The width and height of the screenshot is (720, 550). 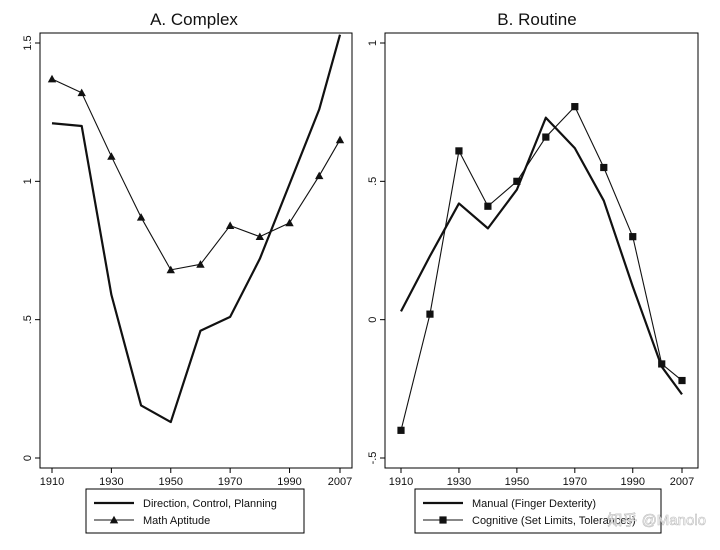 I want to click on chart-title: B. Routine, so click(x=536, y=19).